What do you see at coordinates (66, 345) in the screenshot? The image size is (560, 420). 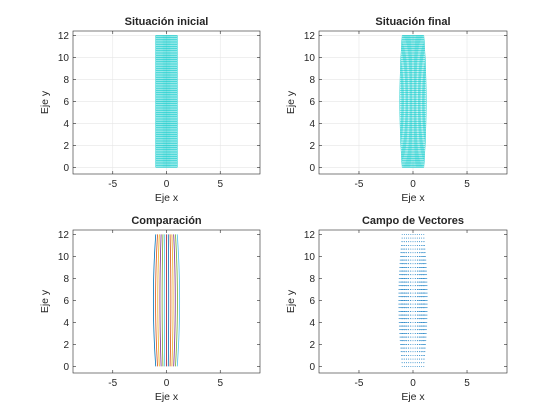 I see `y-tick-label: 2` at bounding box center [66, 345].